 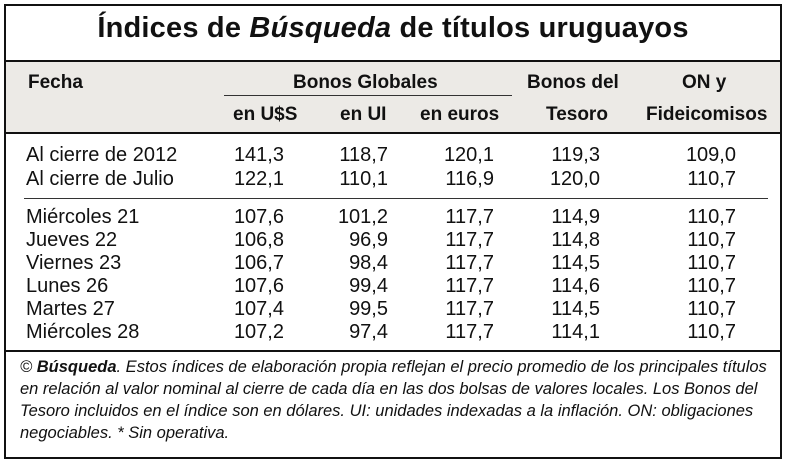 I want to click on title-prefix: Índices de, so click(x=173, y=28).